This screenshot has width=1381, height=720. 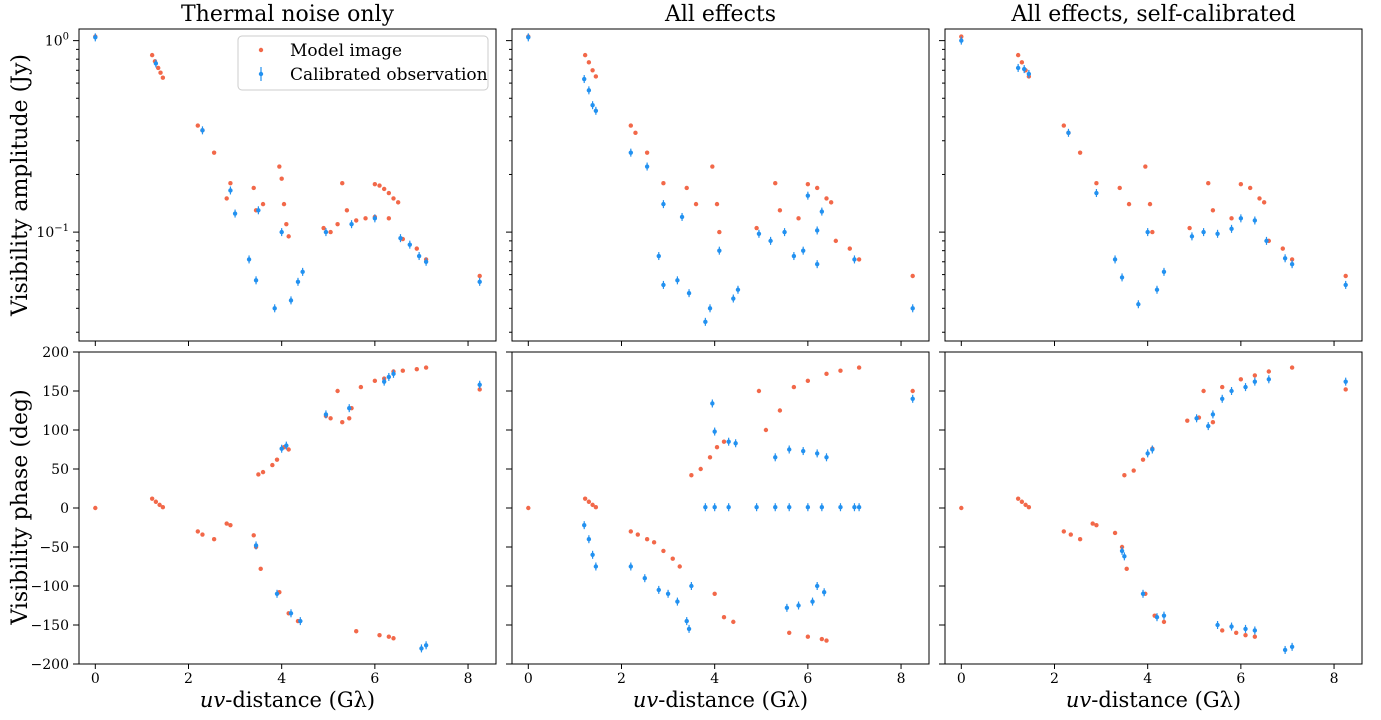 I want to click on series-calibrated-observation, so click(x=287, y=173).